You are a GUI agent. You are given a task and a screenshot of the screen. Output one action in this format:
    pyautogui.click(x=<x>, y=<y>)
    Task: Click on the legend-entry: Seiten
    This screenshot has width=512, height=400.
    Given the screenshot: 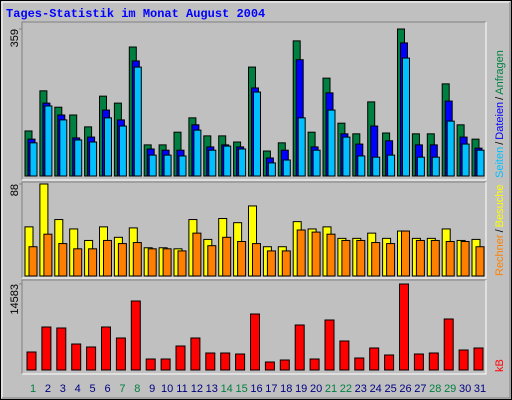 What is the action you would take?
    pyautogui.click(x=500, y=162)
    